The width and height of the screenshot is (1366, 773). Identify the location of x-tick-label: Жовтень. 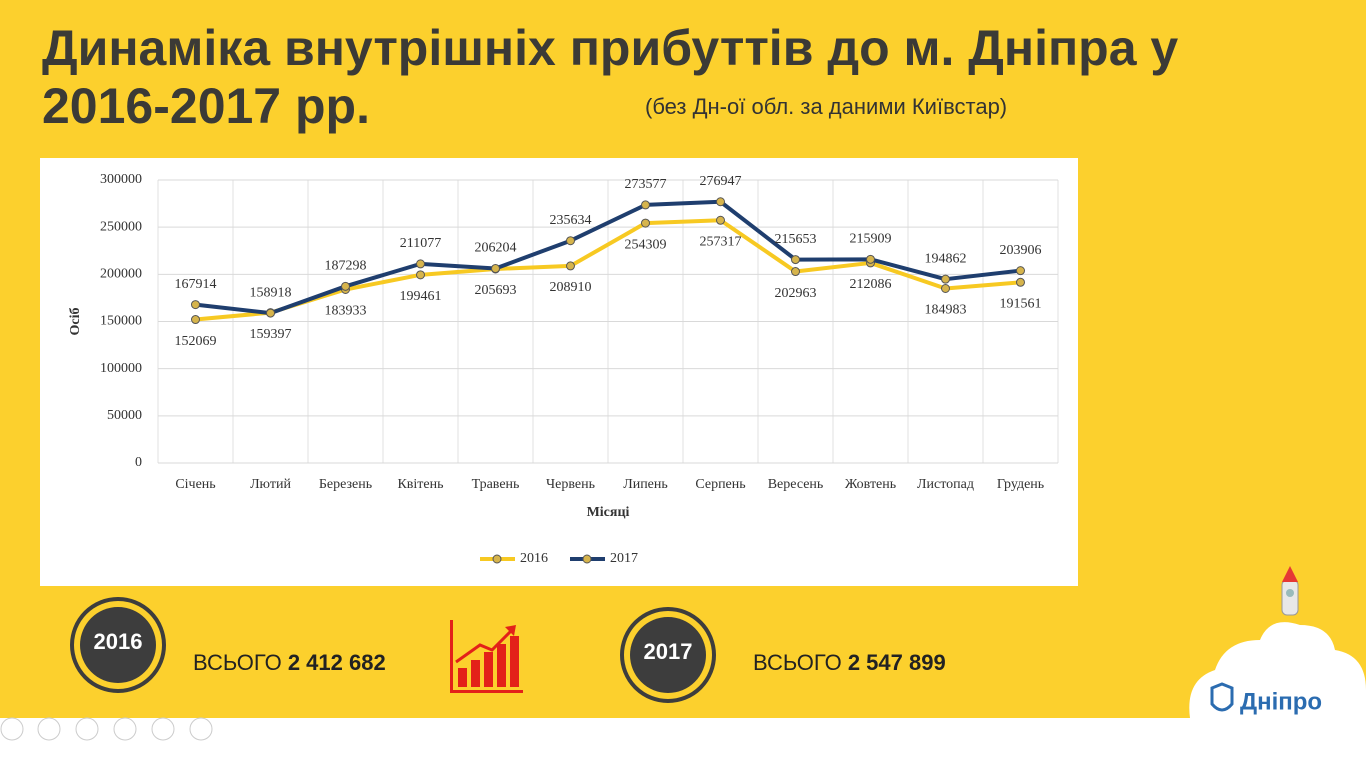
(870, 484).